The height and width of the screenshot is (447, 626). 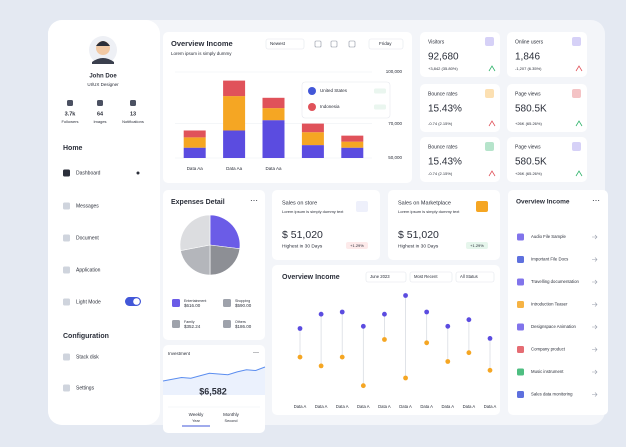 What do you see at coordinates (543, 202) in the screenshot?
I see `card-title: Overview Income` at bounding box center [543, 202].